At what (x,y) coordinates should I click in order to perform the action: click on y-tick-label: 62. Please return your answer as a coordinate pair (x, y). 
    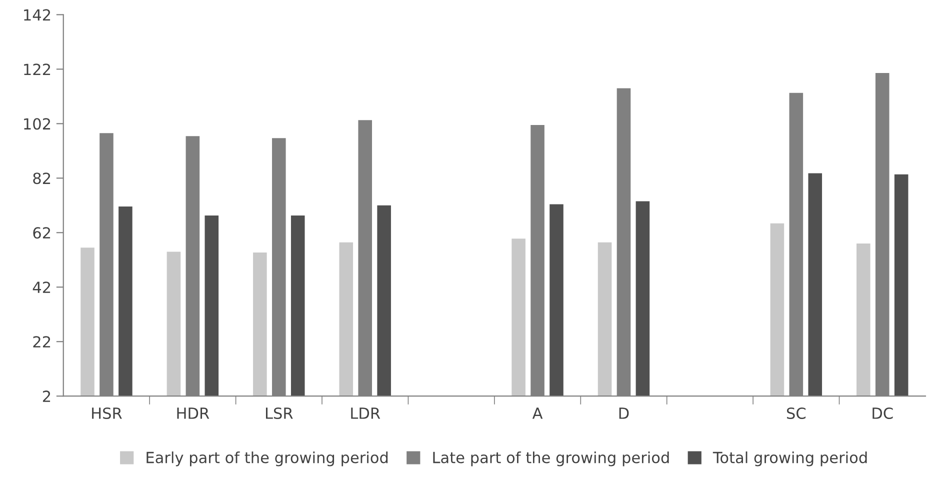
    Looking at the image, I should click on (41, 233).